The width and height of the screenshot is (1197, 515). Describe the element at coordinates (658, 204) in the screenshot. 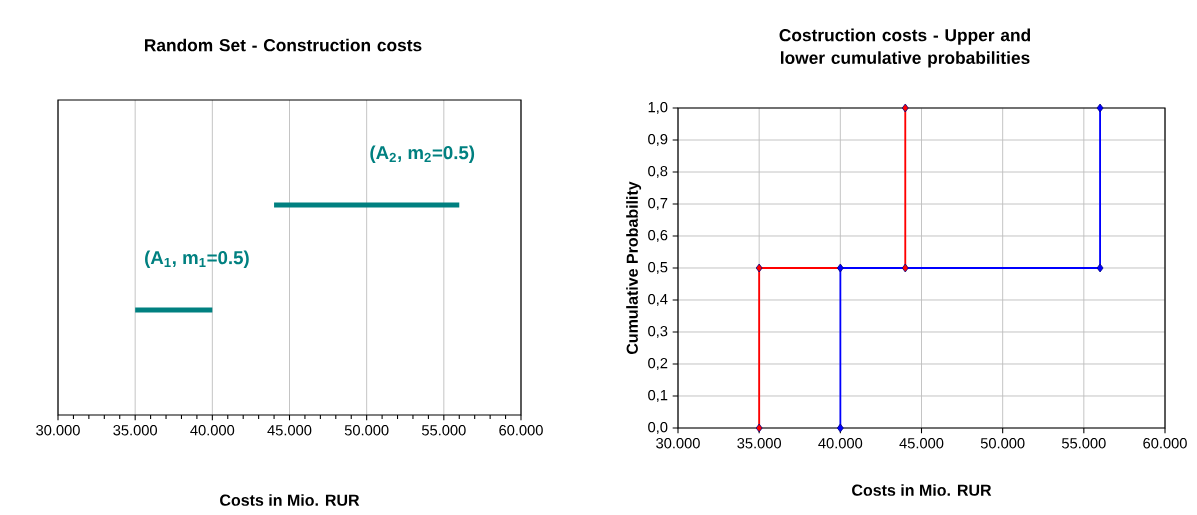

I see `y-tick-label: 0,7` at that location.